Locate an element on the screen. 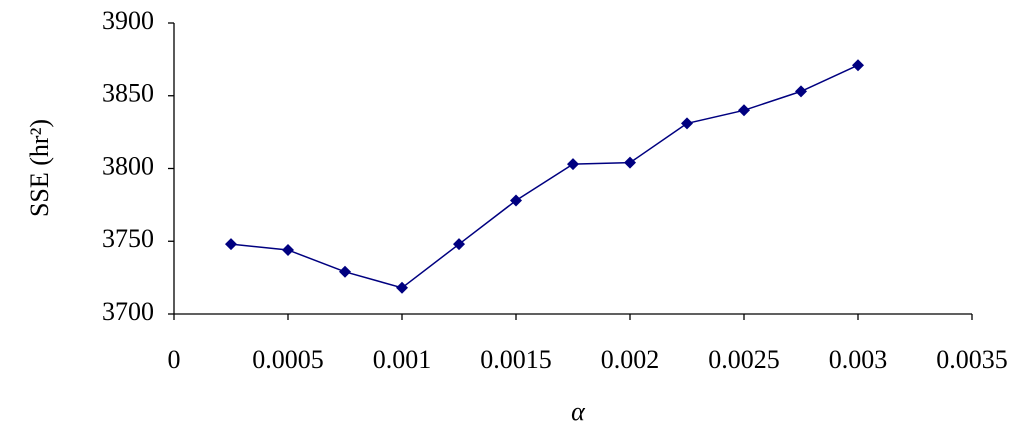  y-tick-label: 3900 is located at coordinates (128, 20).